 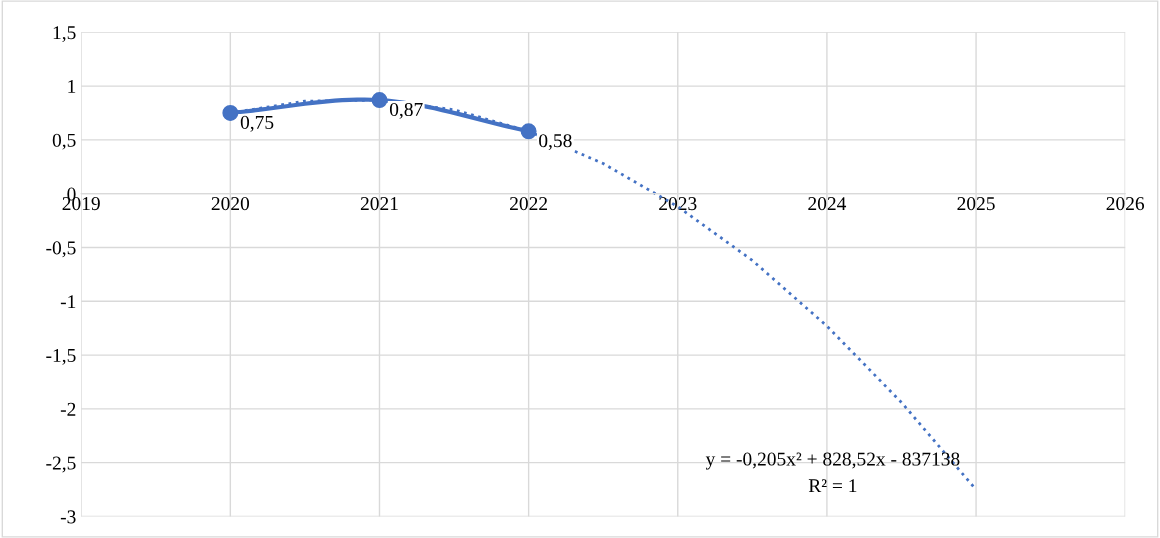 I want to click on y-tick-label: -3, so click(x=68, y=517).